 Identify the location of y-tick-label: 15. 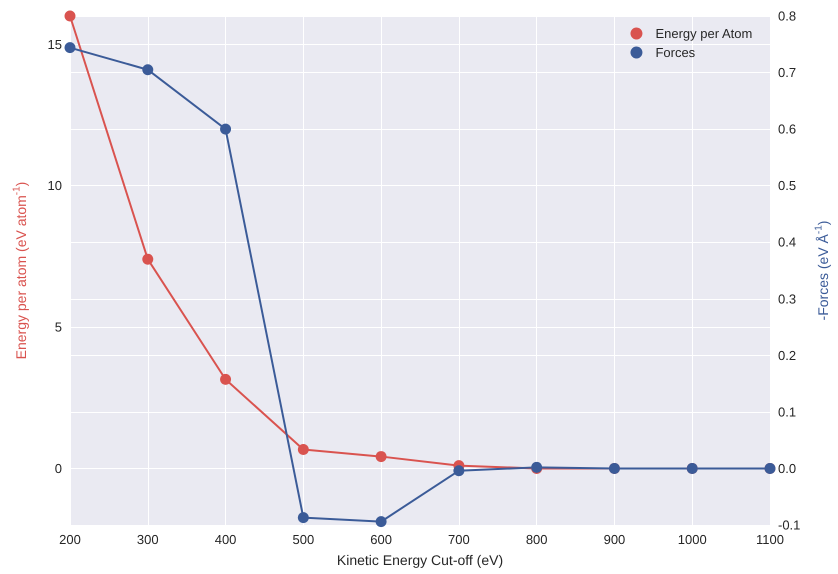
(55, 44).